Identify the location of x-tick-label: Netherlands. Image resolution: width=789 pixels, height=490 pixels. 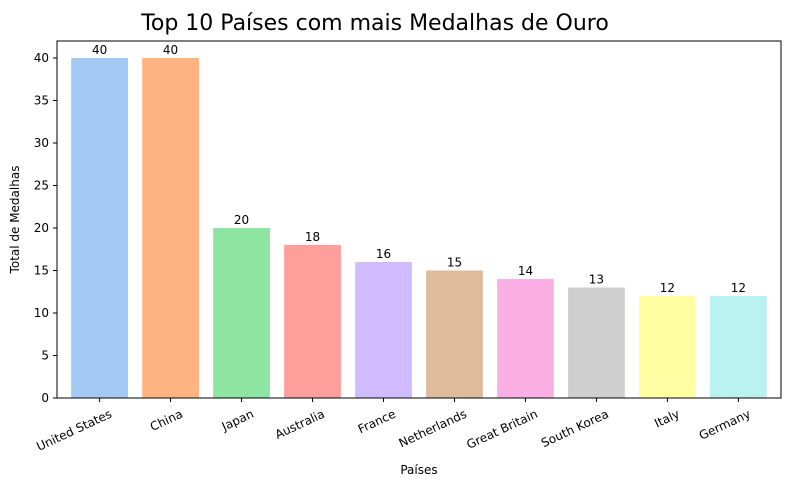
(433, 429).